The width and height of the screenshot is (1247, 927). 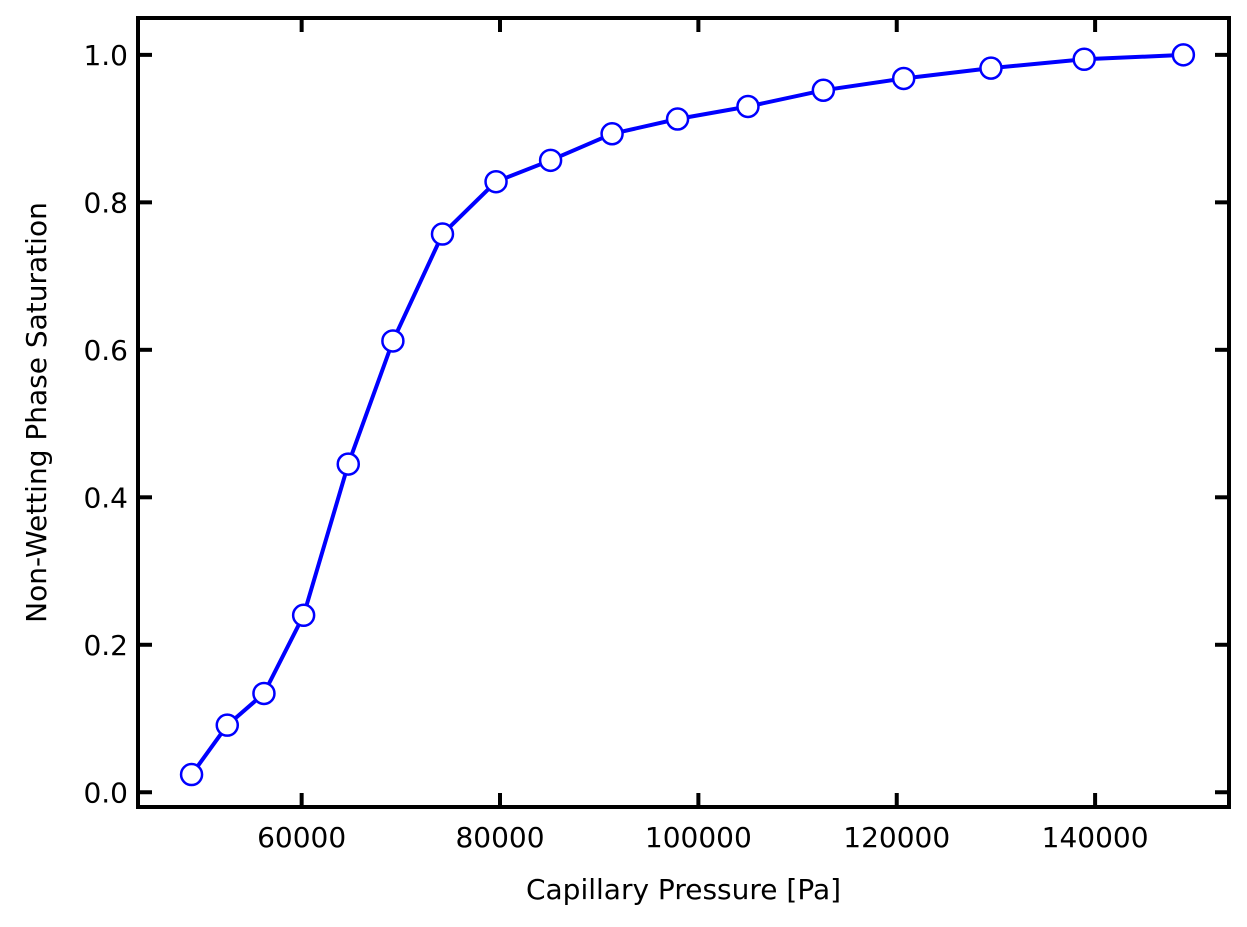 I want to click on y-tick-label: 0.2, so click(x=105, y=645).